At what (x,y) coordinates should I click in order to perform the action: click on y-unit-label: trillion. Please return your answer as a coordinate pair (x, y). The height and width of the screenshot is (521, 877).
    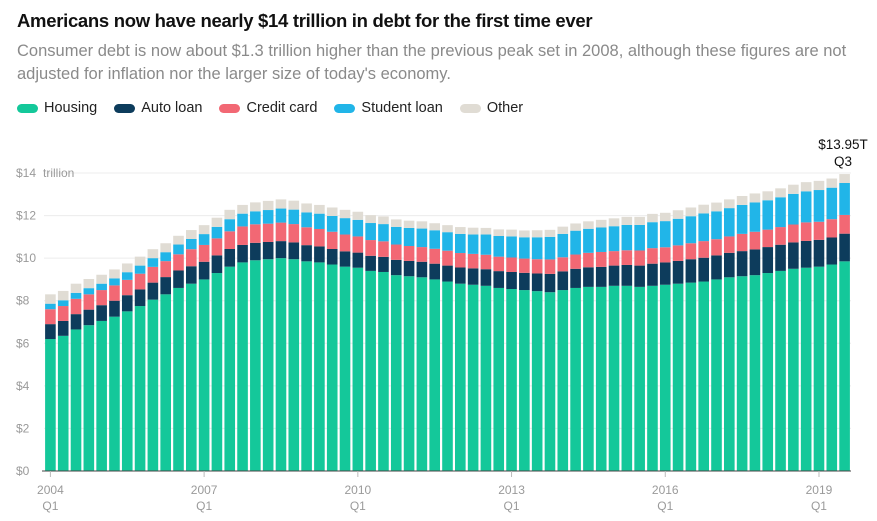
    Looking at the image, I should click on (58, 173).